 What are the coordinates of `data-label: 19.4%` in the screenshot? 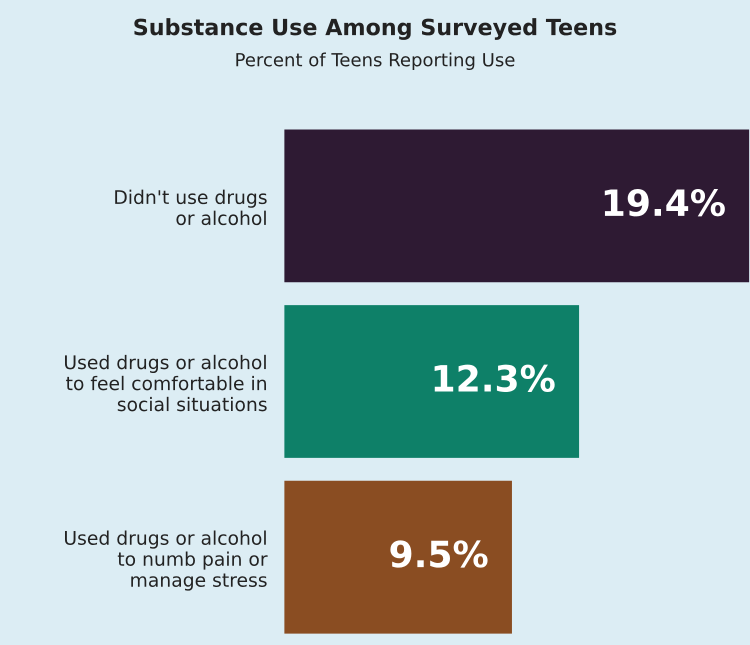 It's located at (664, 202).